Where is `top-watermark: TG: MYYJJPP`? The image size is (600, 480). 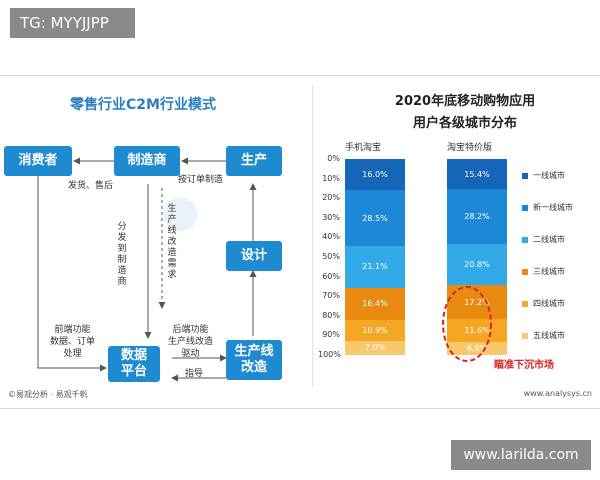 top-watermark: TG: MYYJJPP is located at coordinates (72, 23).